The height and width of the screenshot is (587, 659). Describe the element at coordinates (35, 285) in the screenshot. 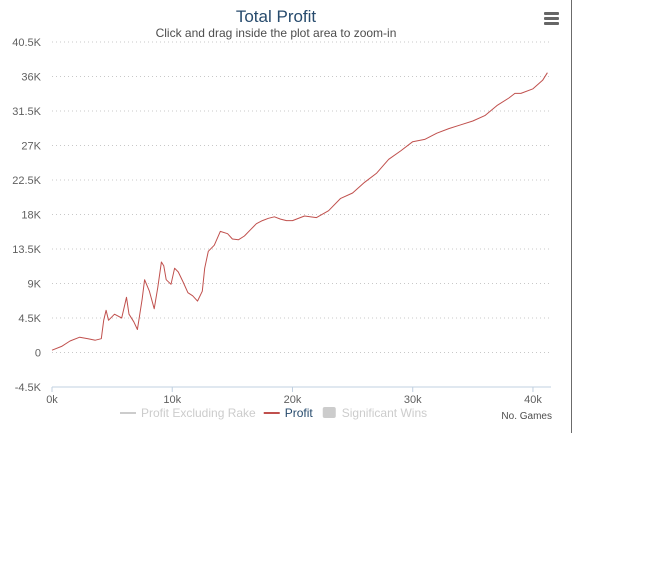

I see `y-tick-label: 9K` at that location.